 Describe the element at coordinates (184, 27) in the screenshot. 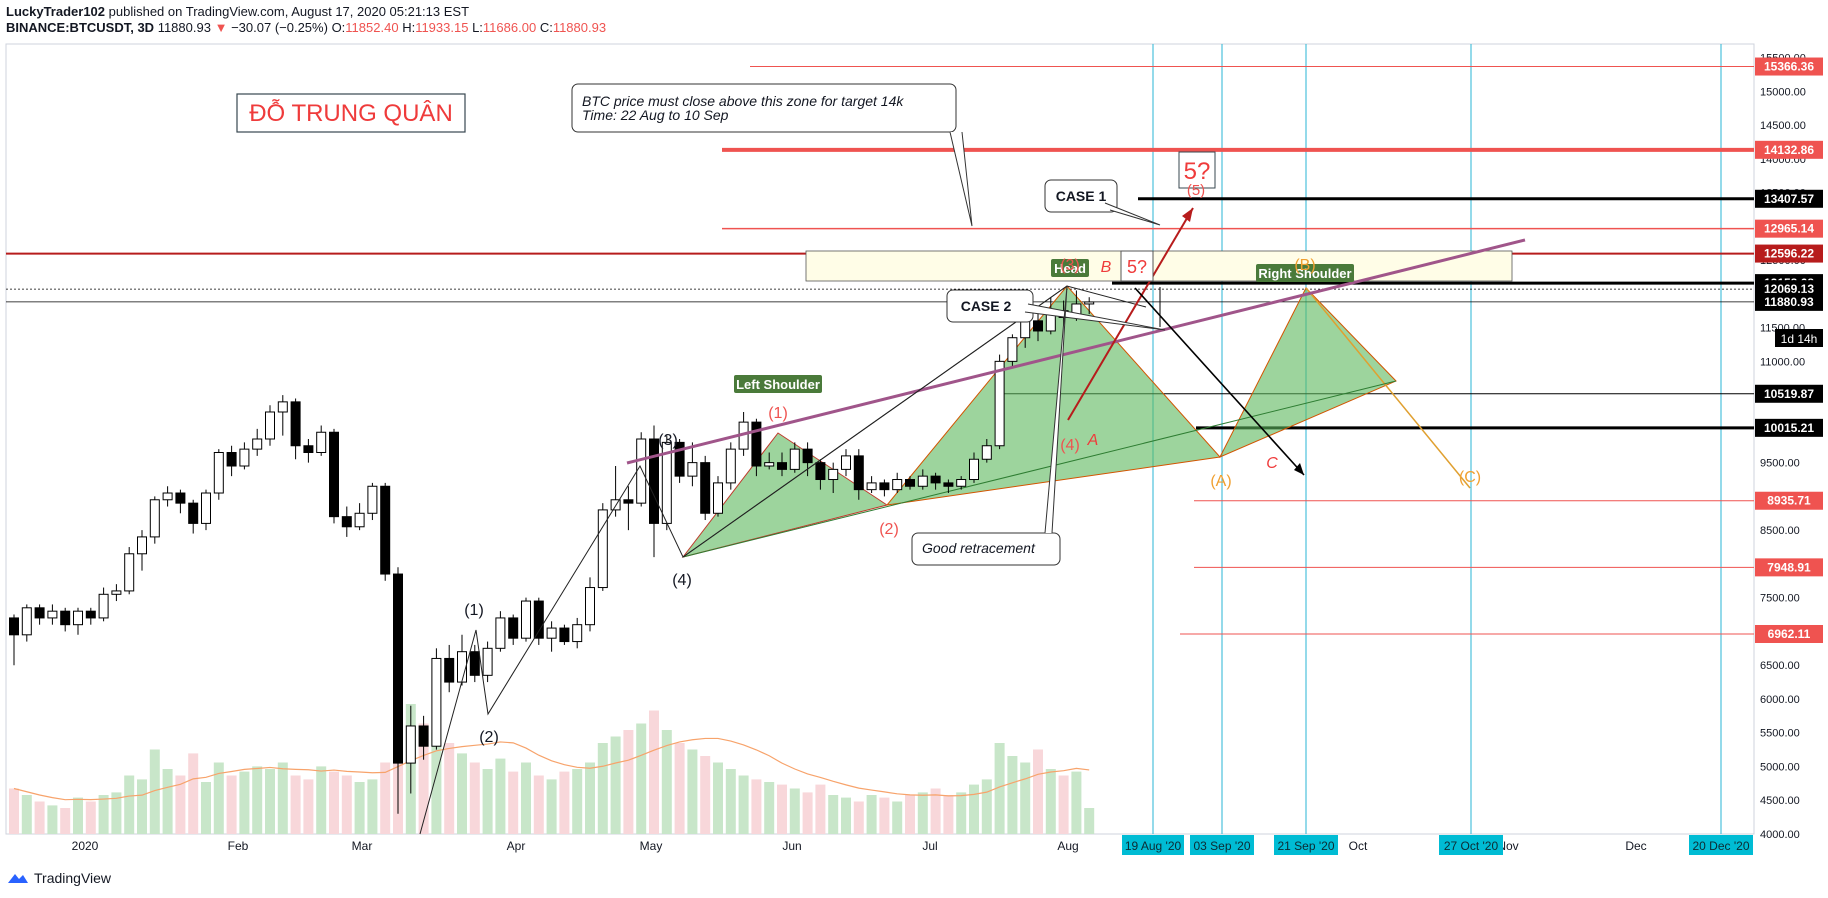

I see `last-price: 11880.93` at that location.